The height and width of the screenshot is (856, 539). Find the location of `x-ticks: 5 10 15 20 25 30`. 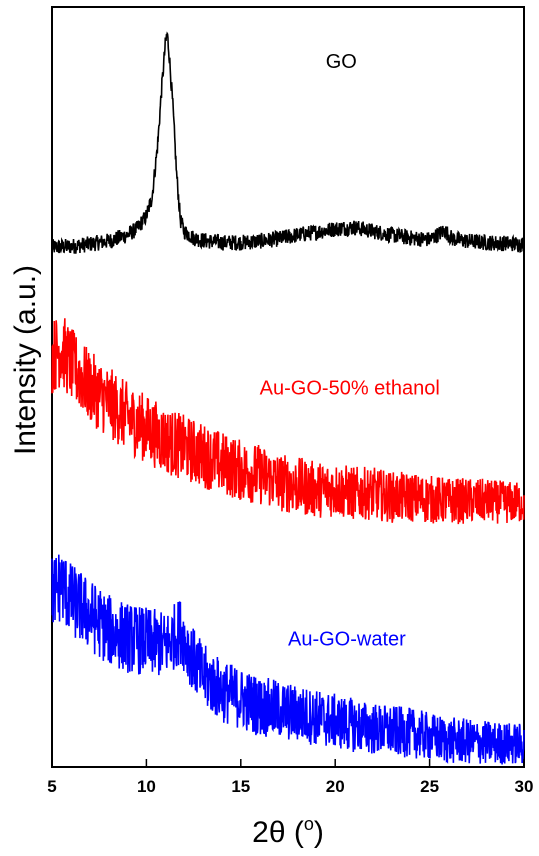

x-ticks: 5 10 15 20 25 30 is located at coordinates (290, 777).